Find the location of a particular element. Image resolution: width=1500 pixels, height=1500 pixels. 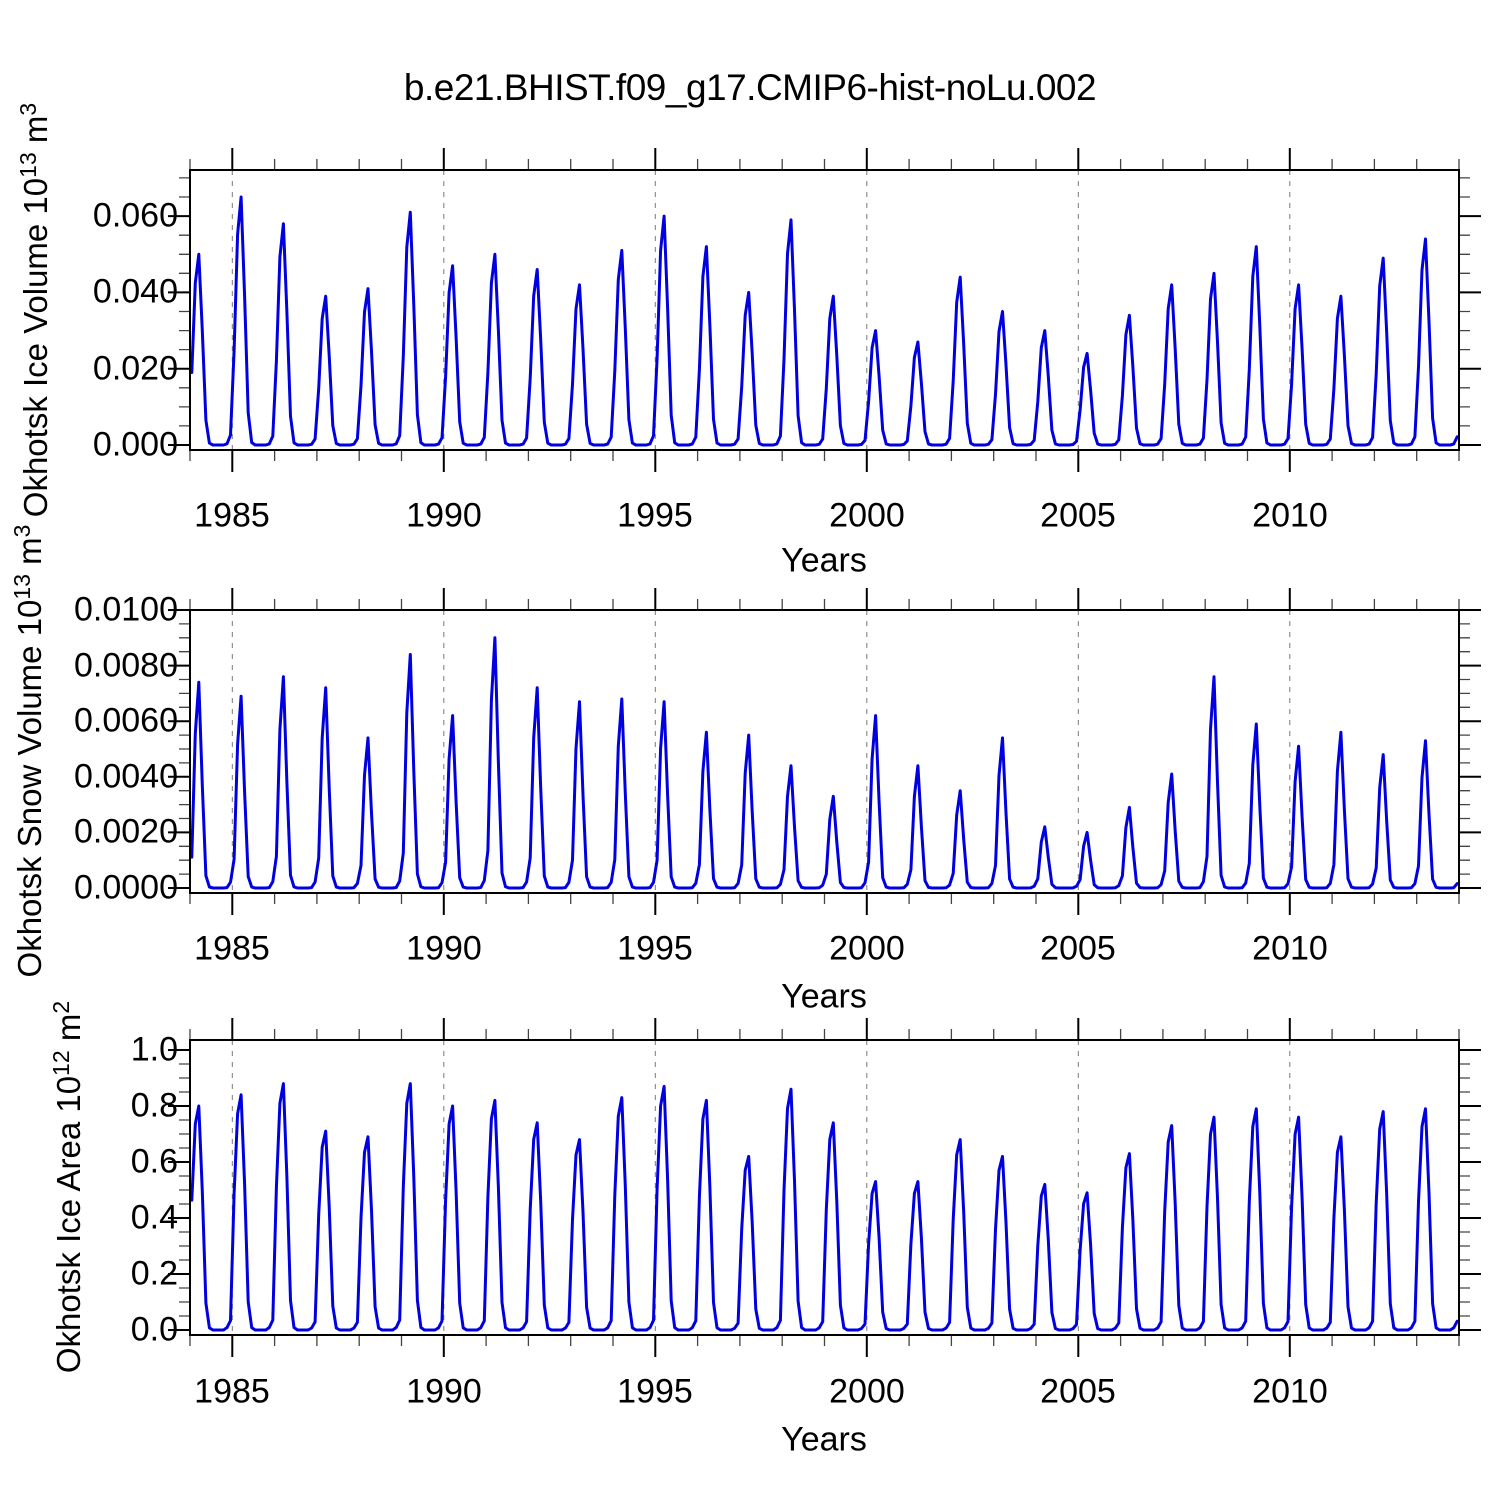

unit-exponent: 2 is located at coordinates (61, 1007).